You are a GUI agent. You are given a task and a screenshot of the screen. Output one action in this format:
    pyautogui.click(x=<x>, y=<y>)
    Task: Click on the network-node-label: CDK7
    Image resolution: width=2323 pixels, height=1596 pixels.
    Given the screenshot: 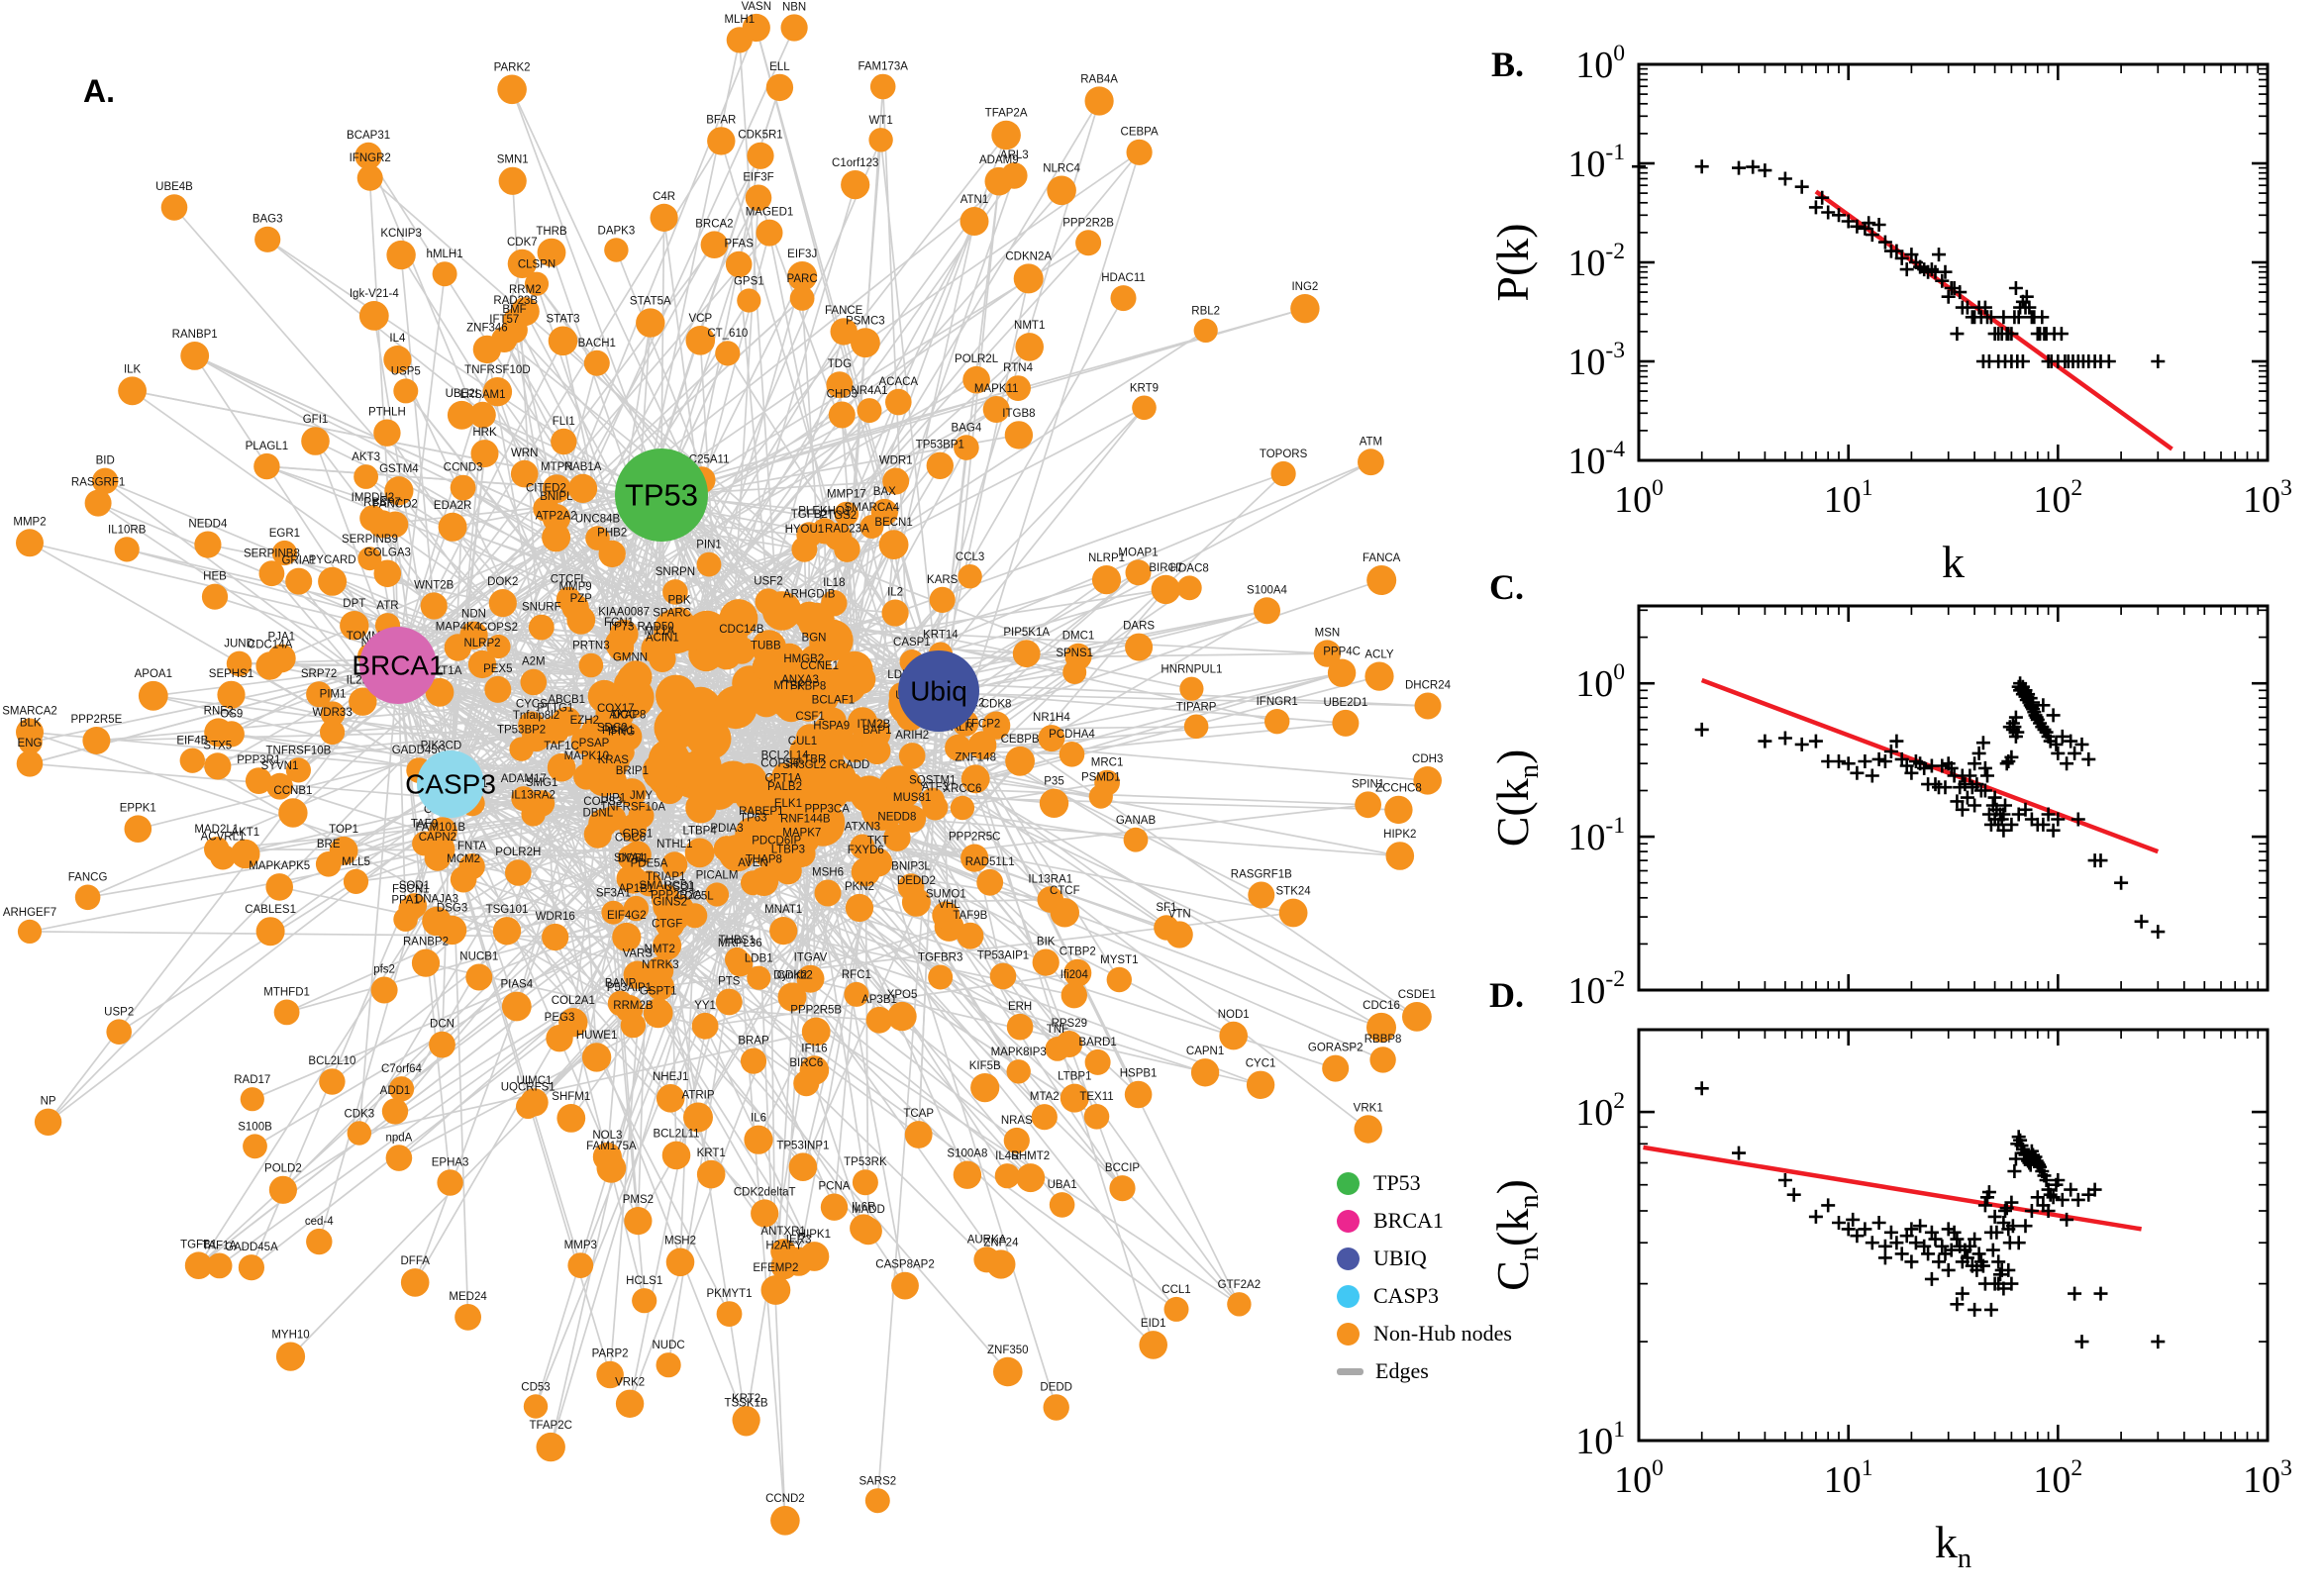 What is the action you would take?
    pyautogui.click(x=522, y=243)
    